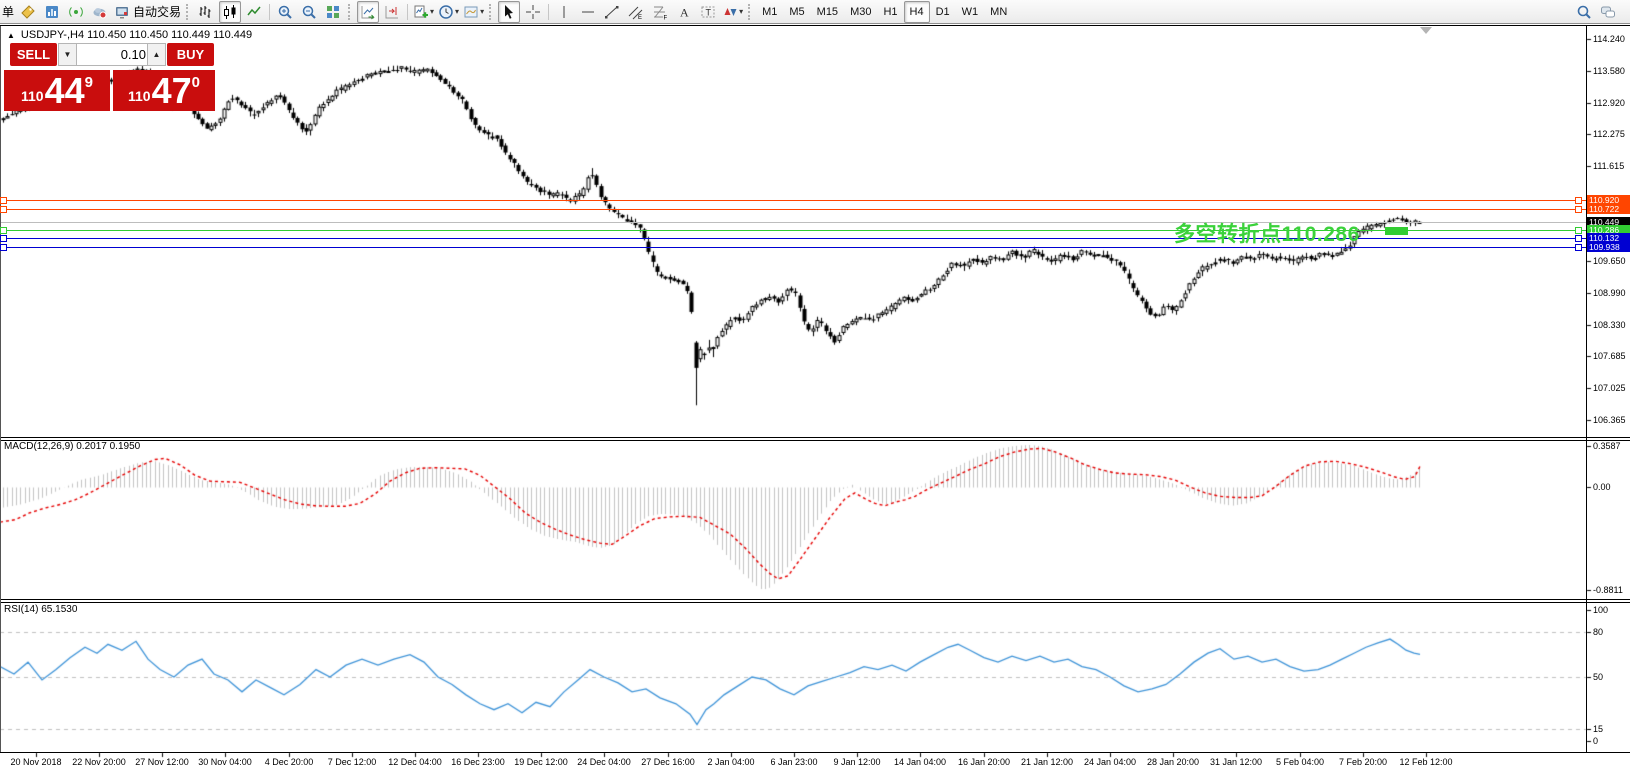  What do you see at coordinates (793, 209) in the screenshot?
I see `horizontal-line-110.722` at bounding box center [793, 209].